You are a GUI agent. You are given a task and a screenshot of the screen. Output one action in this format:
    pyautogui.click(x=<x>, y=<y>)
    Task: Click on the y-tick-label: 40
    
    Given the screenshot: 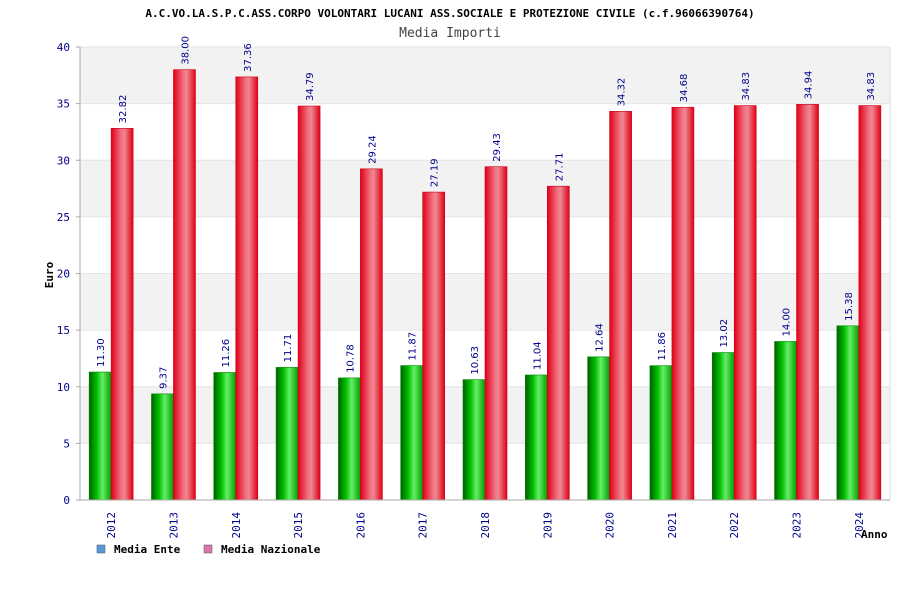 What is the action you would take?
    pyautogui.click(x=63, y=47)
    